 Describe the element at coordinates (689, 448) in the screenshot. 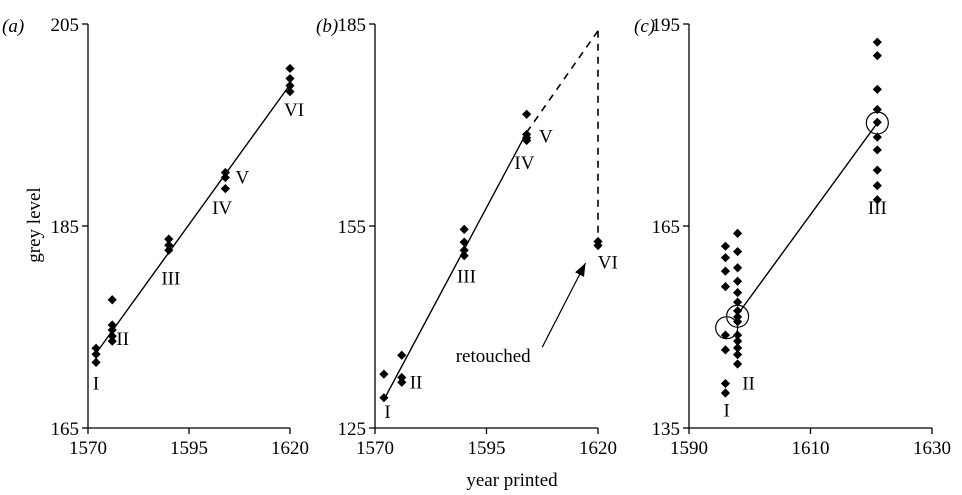

I see `x-tick-label: 1590` at that location.